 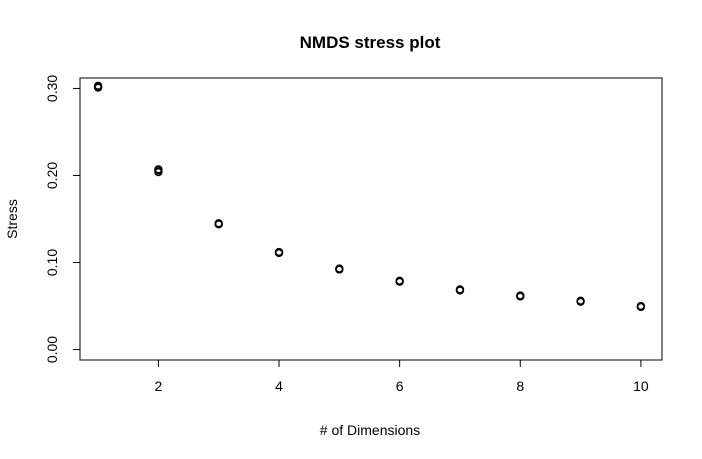 I want to click on x-axis-label: # of Dimensions, so click(x=370, y=430).